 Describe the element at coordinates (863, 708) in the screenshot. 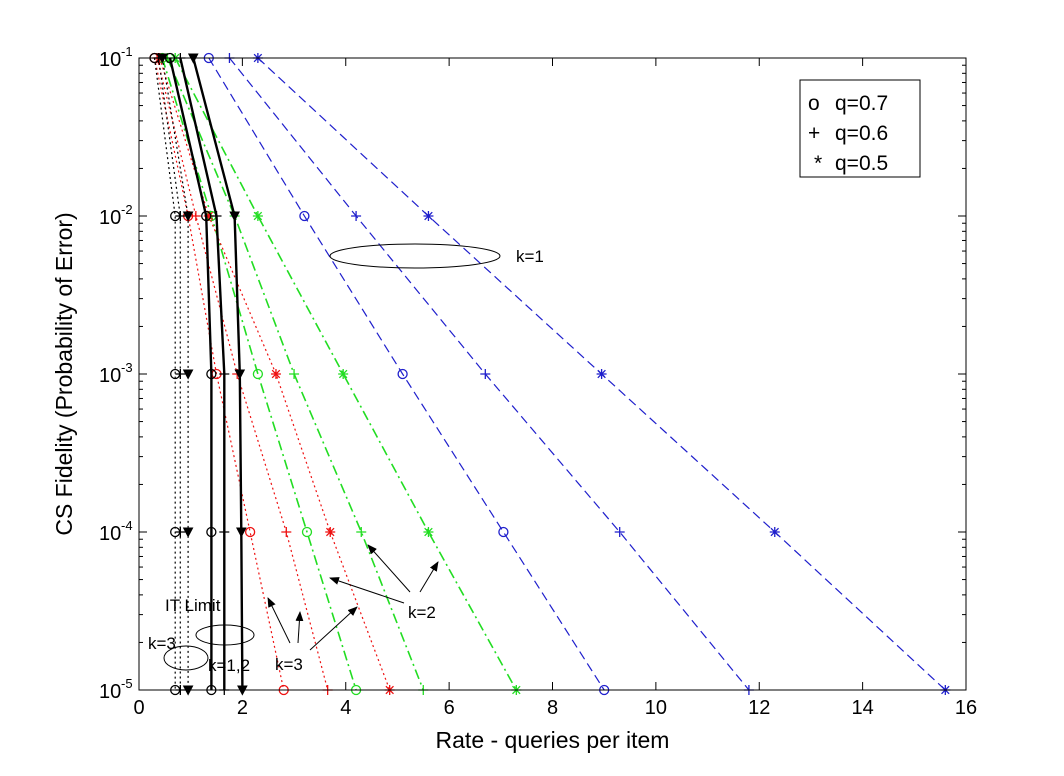

I see `x-tick-label: 14` at that location.